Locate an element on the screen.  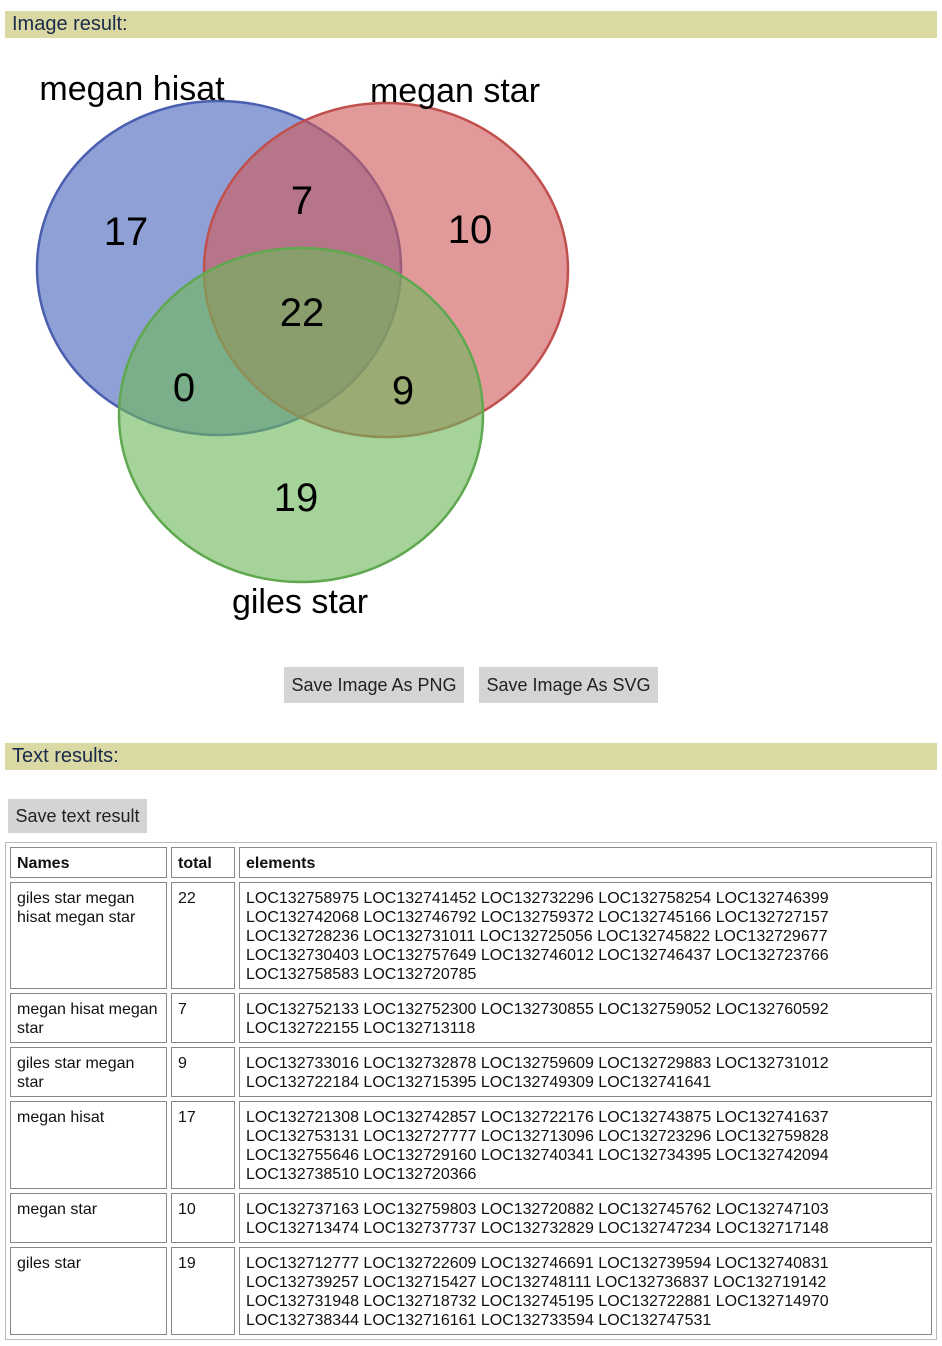
row-names-cell: giles star is located at coordinates (88, 1291).